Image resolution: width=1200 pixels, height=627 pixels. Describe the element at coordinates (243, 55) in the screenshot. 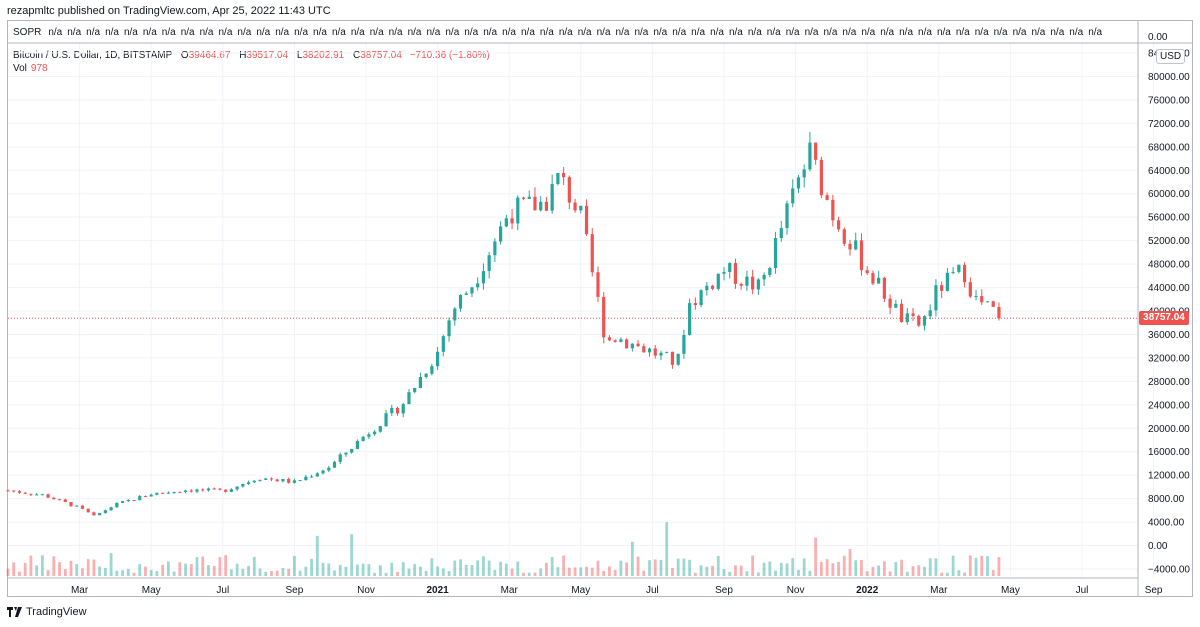

I see `high-key: H` at that location.